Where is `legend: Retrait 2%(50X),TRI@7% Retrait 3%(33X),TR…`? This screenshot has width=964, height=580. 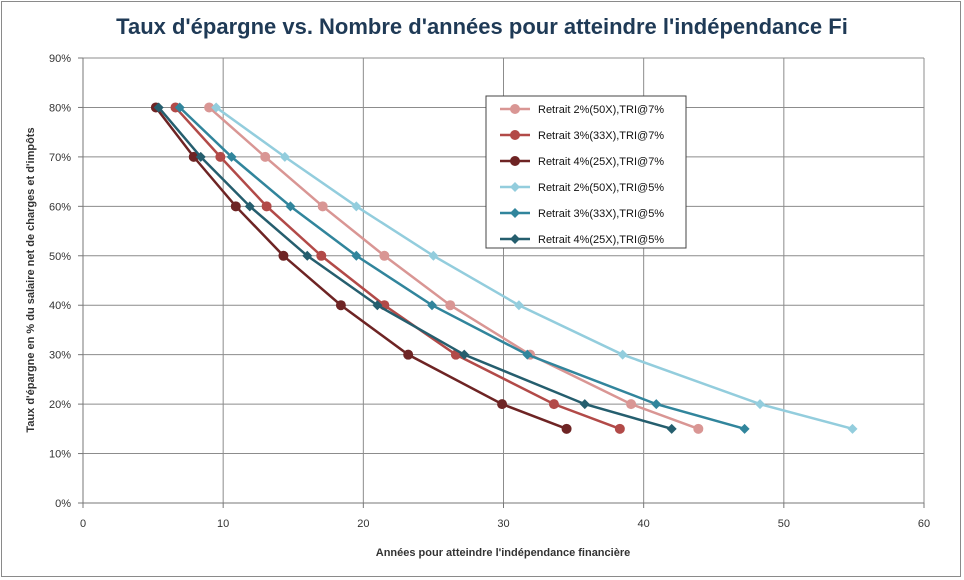 legend: Retrait 2%(50X),TRI@7% Retrait 3%(33X),TR… is located at coordinates (586, 172).